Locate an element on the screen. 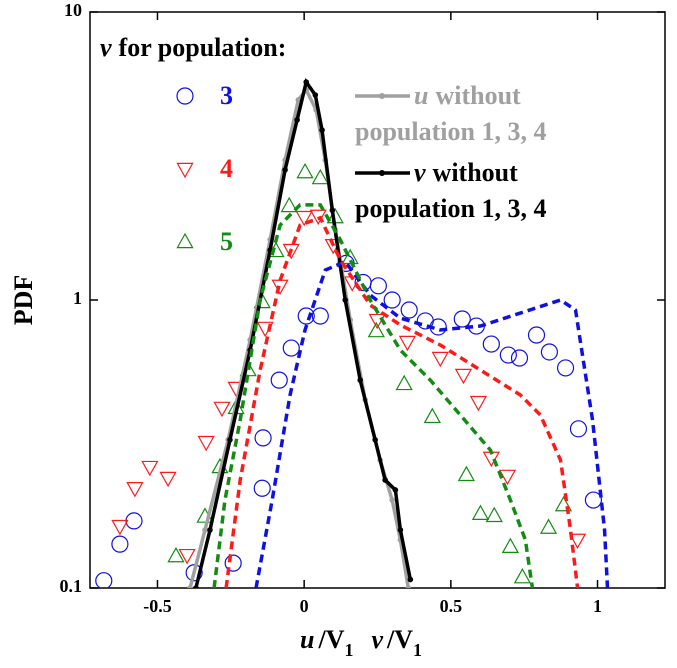 Image resolution: width=677 pixels, height=668 pixels. legend-title: v for population: is located at coordinates (193, 47).